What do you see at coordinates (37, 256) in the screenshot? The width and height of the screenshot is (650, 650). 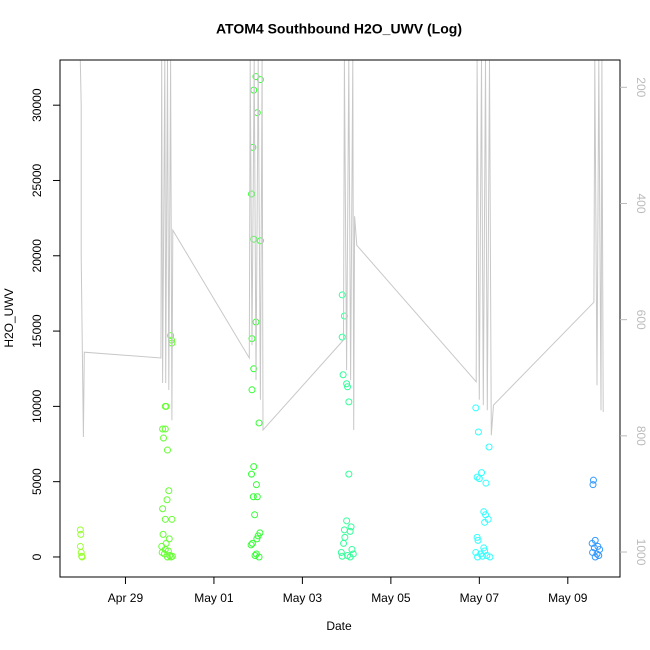 I see `y-tick-label: 20000` at bounding box center [37, 256].